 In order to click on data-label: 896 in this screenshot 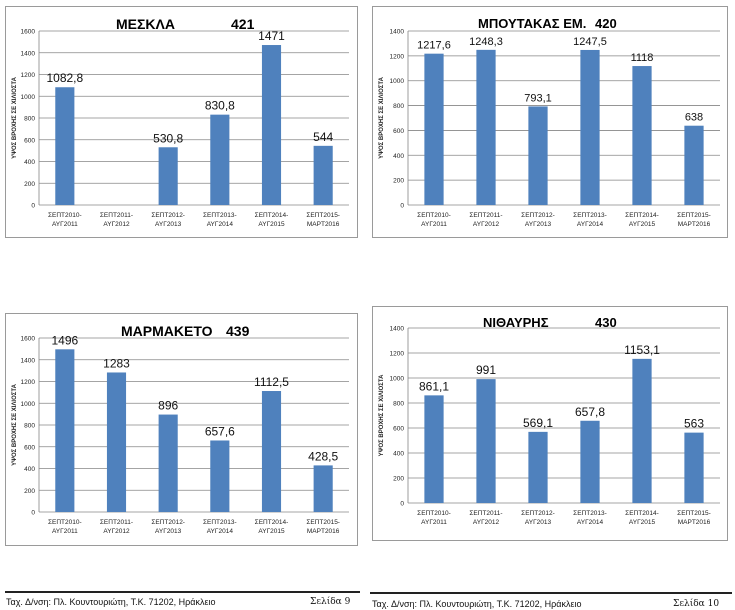, I will do `click(168, 406)`.